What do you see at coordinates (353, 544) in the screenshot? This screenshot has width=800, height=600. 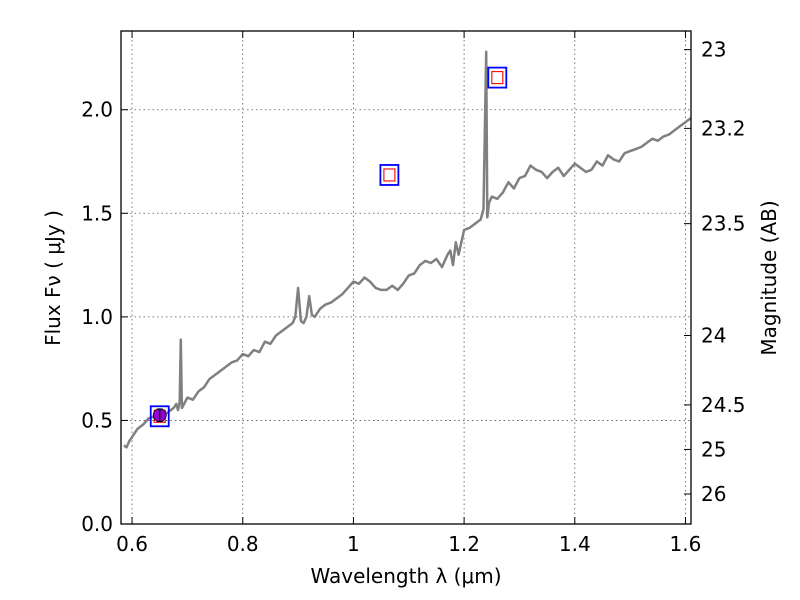 I see `x-tick-label: 1` at bounding box center [353, 544].